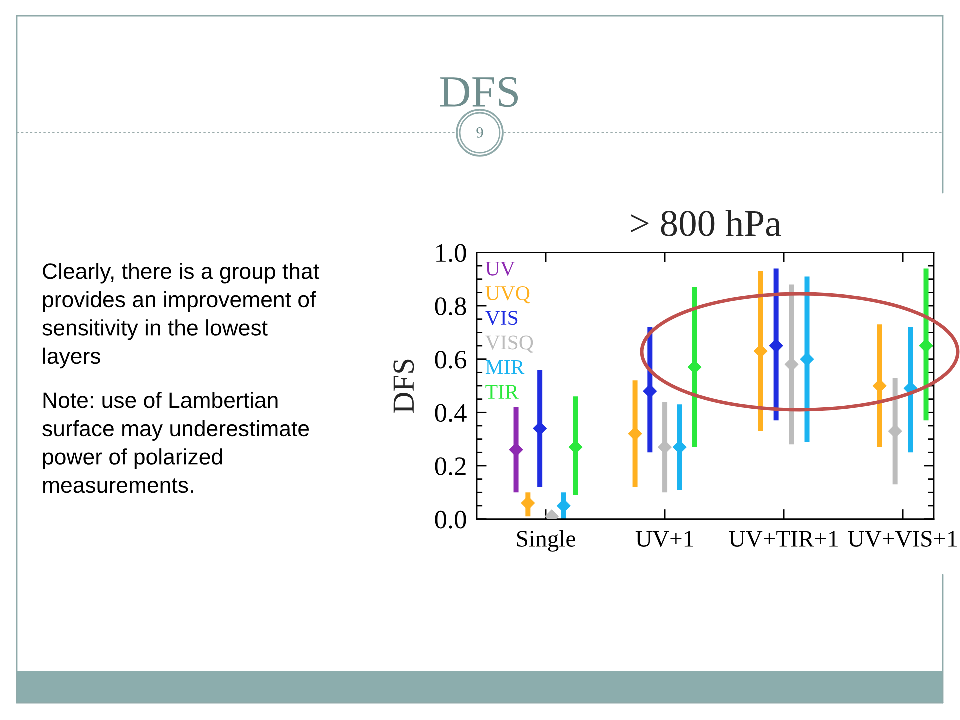  I want to click on text: DFS, so click(479, 92).